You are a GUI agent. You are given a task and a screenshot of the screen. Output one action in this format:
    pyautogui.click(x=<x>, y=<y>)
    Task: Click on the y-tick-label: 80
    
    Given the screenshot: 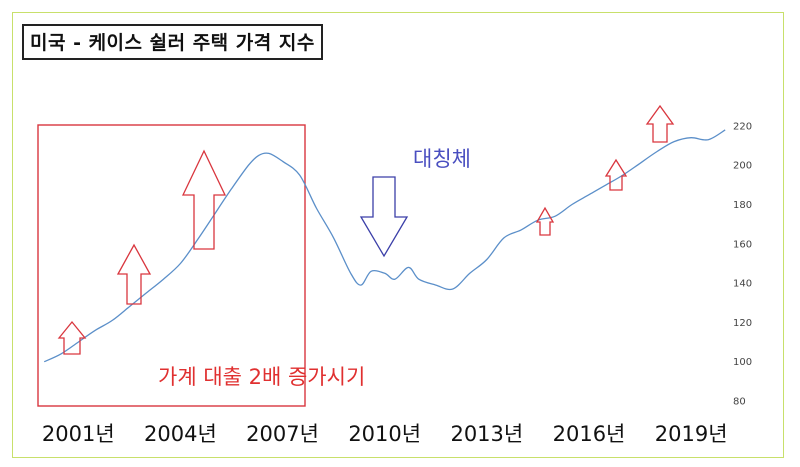 What is the action you would take?
    pyautogui.click(x=739, y=402)
    